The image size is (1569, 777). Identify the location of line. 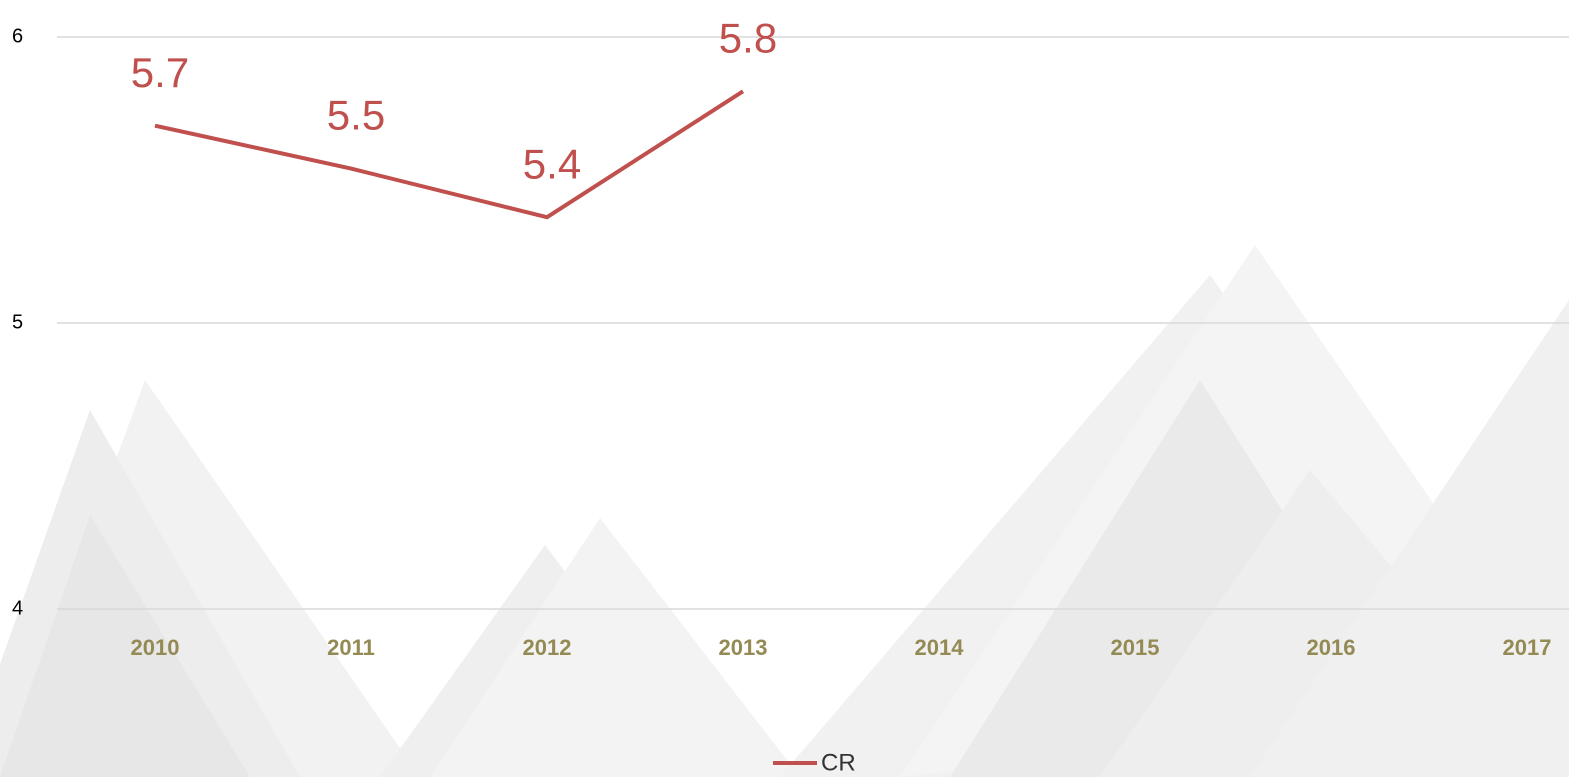
(449, 154).